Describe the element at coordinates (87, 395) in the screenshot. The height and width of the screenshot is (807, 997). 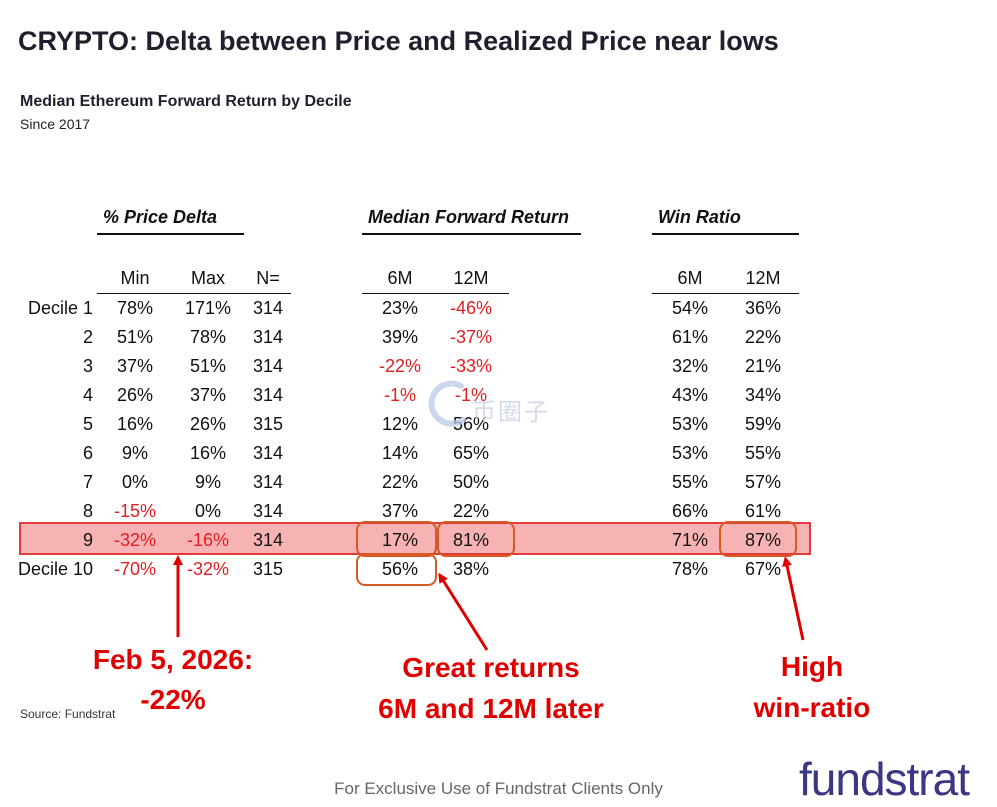
I see `row-label: 4` at that location.